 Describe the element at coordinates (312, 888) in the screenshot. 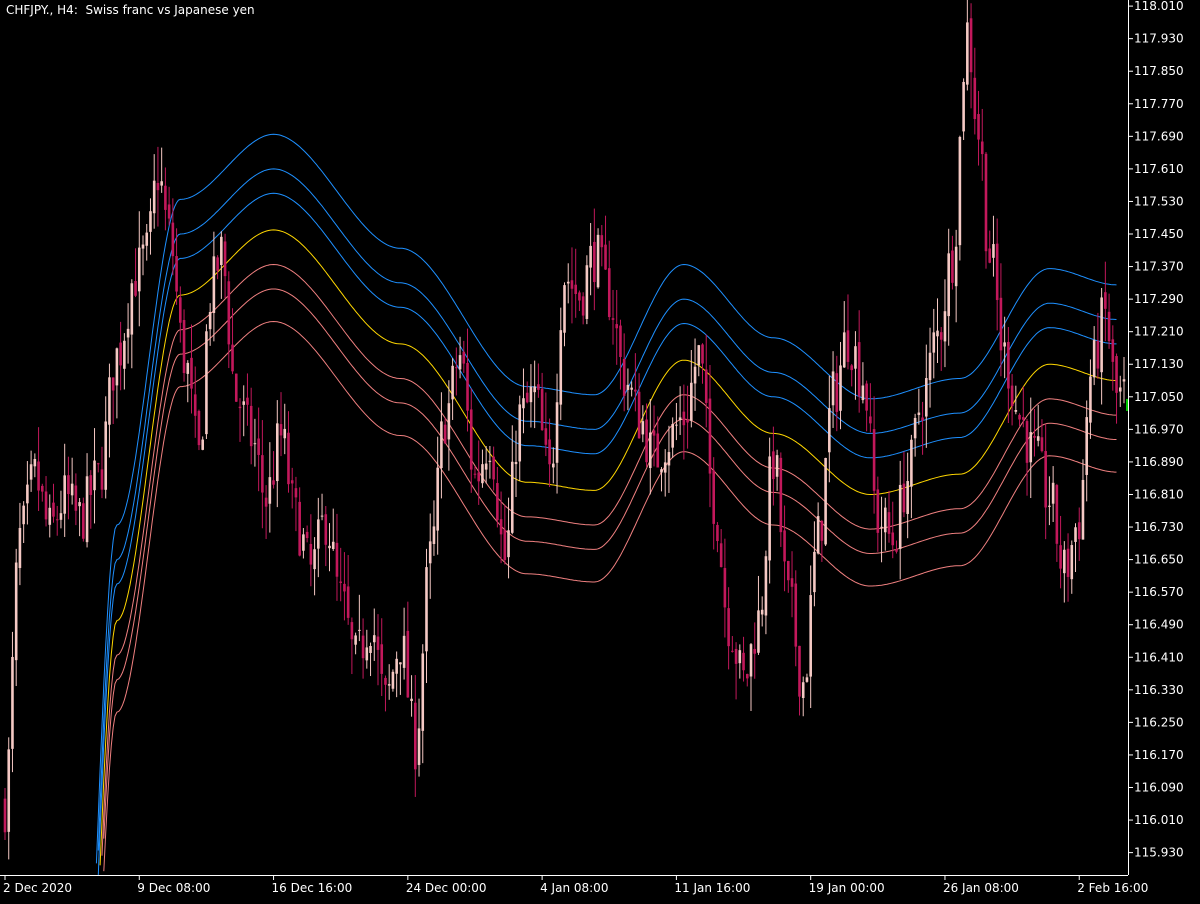

I see `x-tick-label: 16 Dec 16:00` at that location.